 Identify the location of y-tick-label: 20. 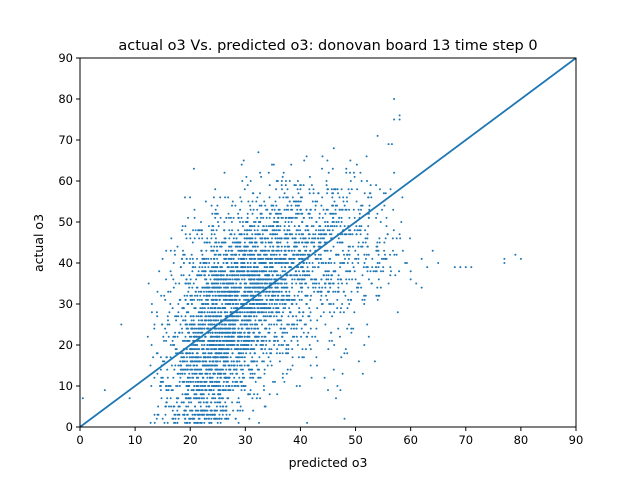
(65, 345).